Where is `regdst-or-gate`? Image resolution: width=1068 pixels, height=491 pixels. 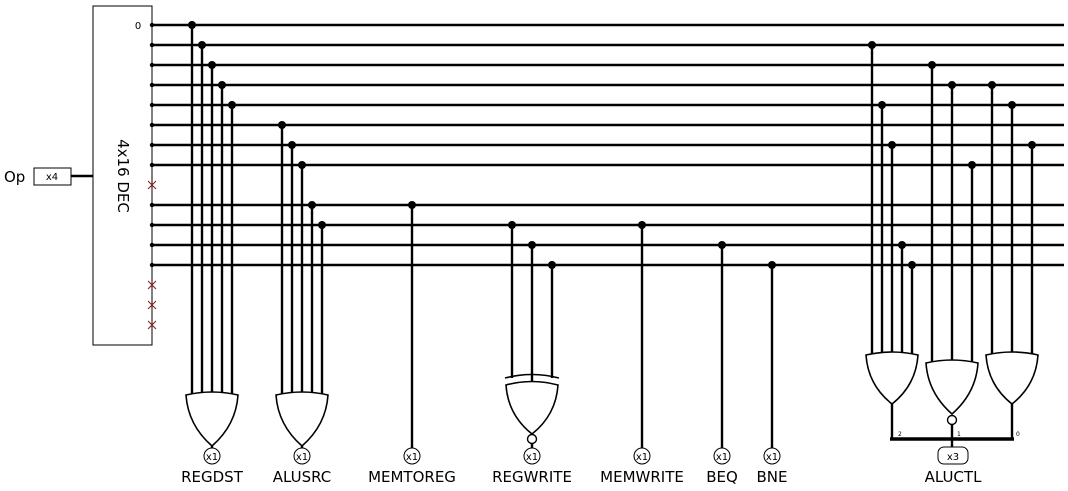 regdst-or-gate is located at coordinates (212, 419).